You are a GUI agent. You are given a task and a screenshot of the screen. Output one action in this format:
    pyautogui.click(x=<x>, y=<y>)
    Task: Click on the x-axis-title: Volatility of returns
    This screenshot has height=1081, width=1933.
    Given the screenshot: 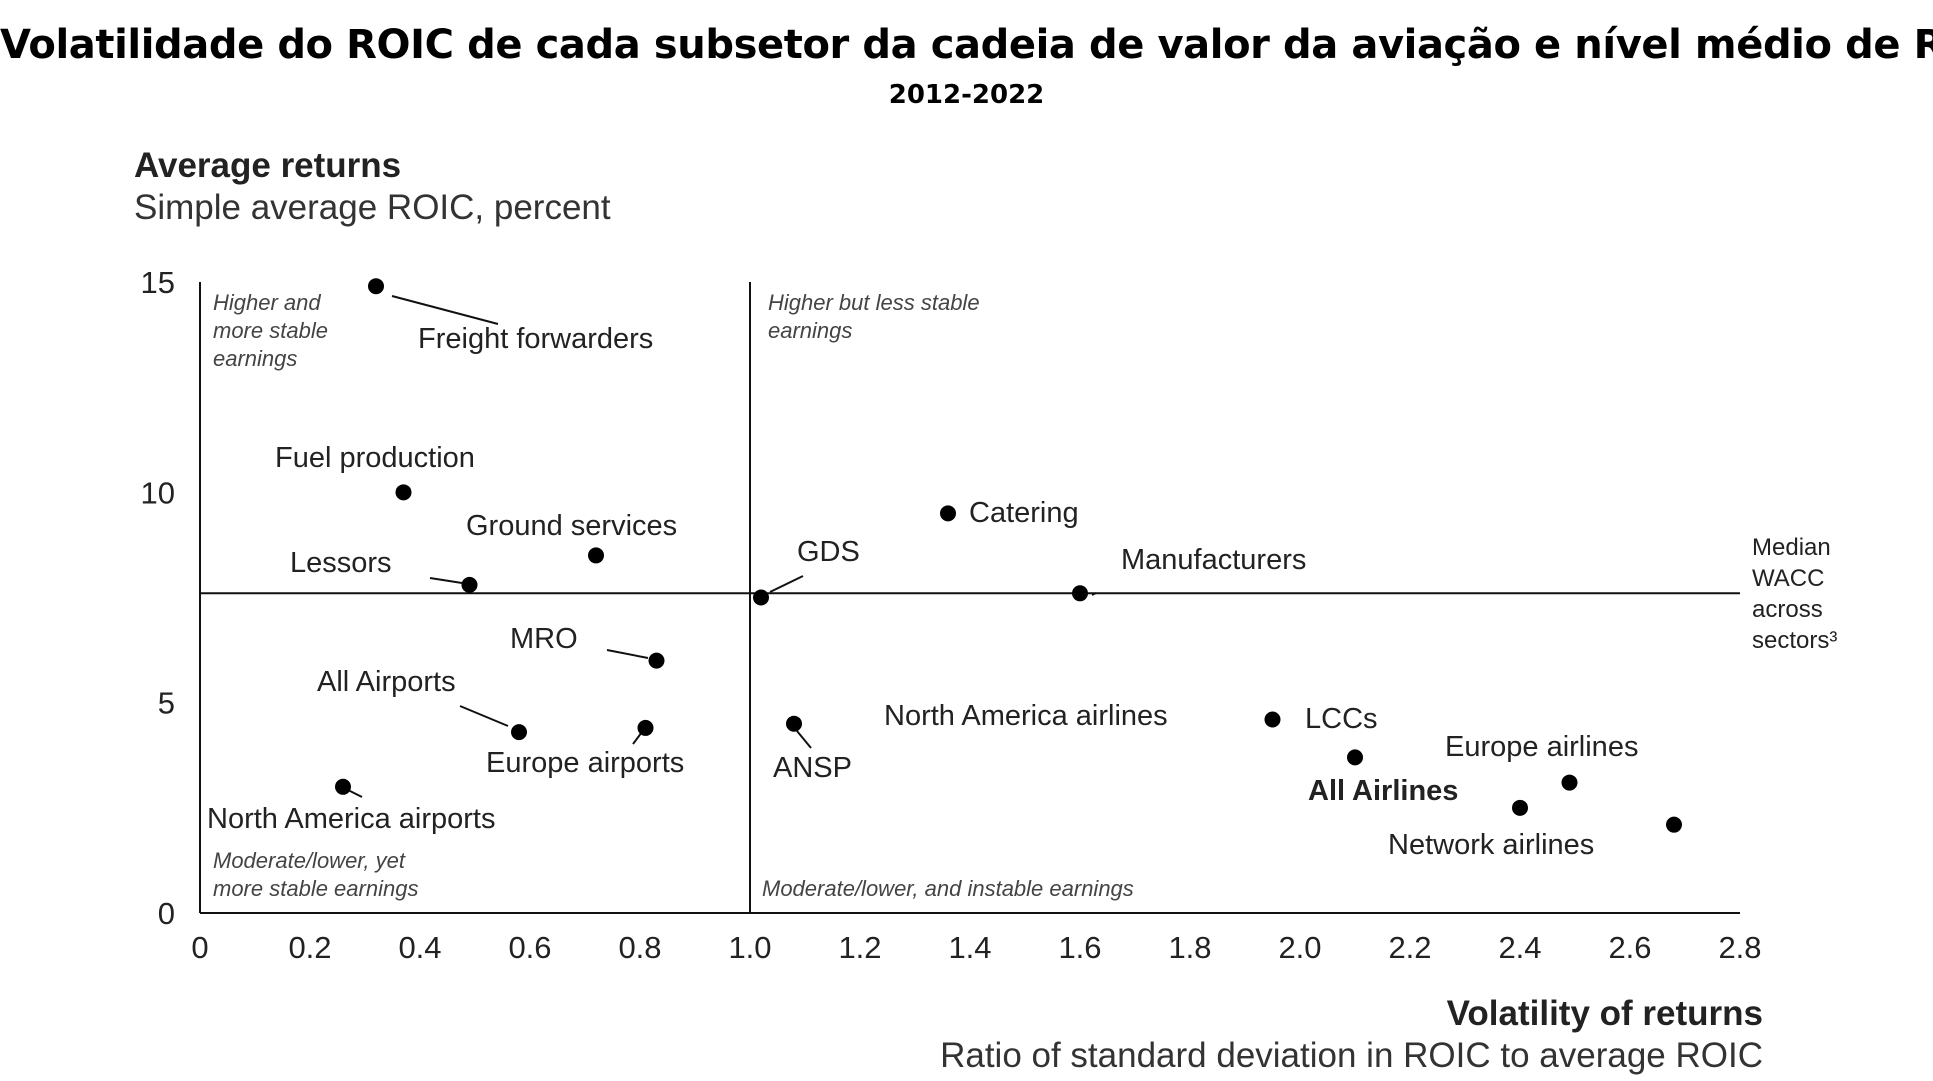 What is the action you would take?
    pyautogui.click(x=1604, y=1013)
    